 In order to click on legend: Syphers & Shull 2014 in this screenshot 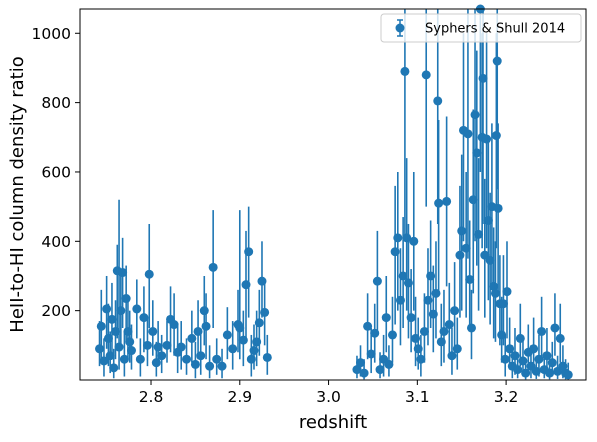, I will do `click(481, 28)`.